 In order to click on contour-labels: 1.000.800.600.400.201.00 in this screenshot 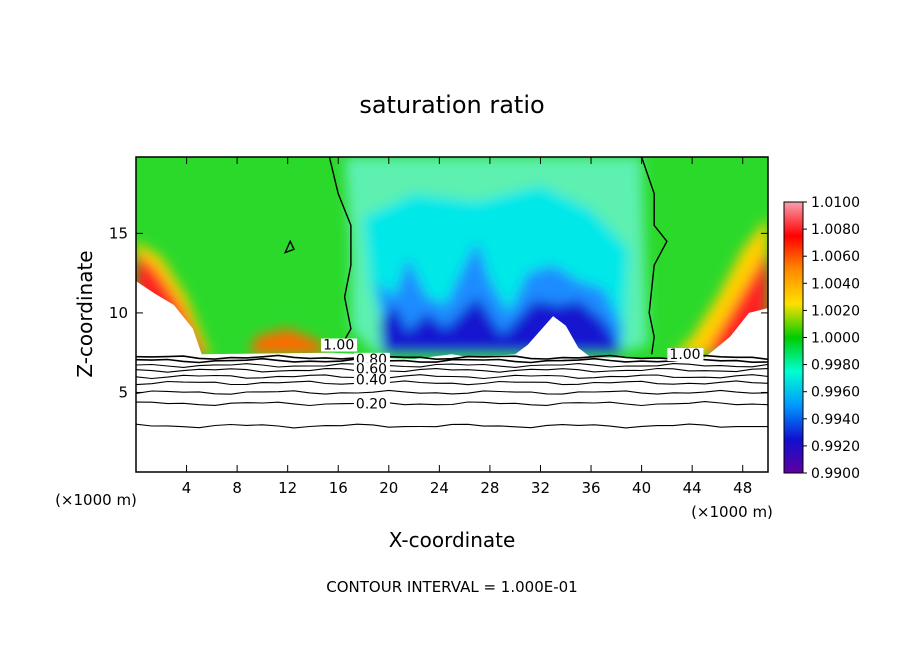, I will do `click(512, 375)`.